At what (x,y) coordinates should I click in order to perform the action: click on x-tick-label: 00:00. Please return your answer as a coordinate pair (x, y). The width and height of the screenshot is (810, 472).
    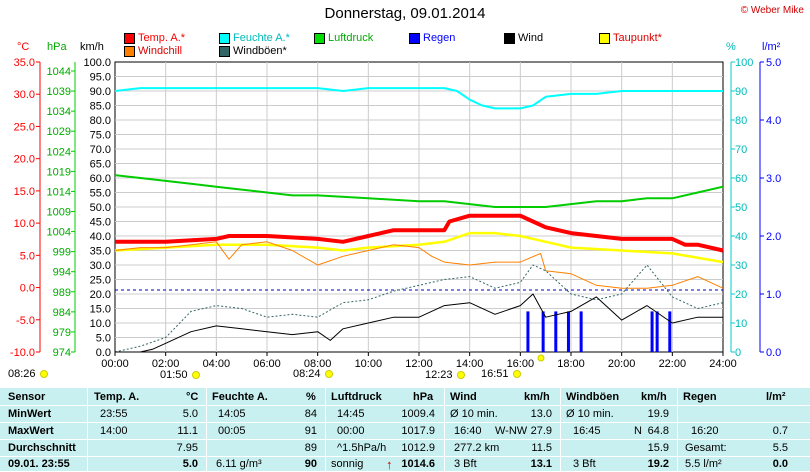
    Looking at the image, I should click on (115, 364).